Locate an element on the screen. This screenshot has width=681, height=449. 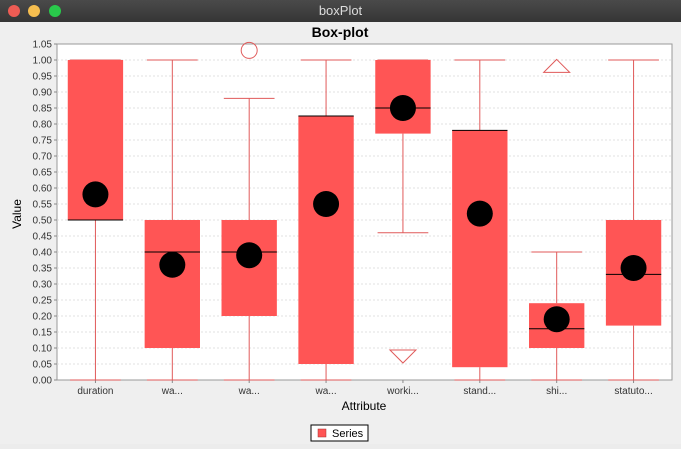
y-tick-label: 0.40 is located at coordinates (43, 253).